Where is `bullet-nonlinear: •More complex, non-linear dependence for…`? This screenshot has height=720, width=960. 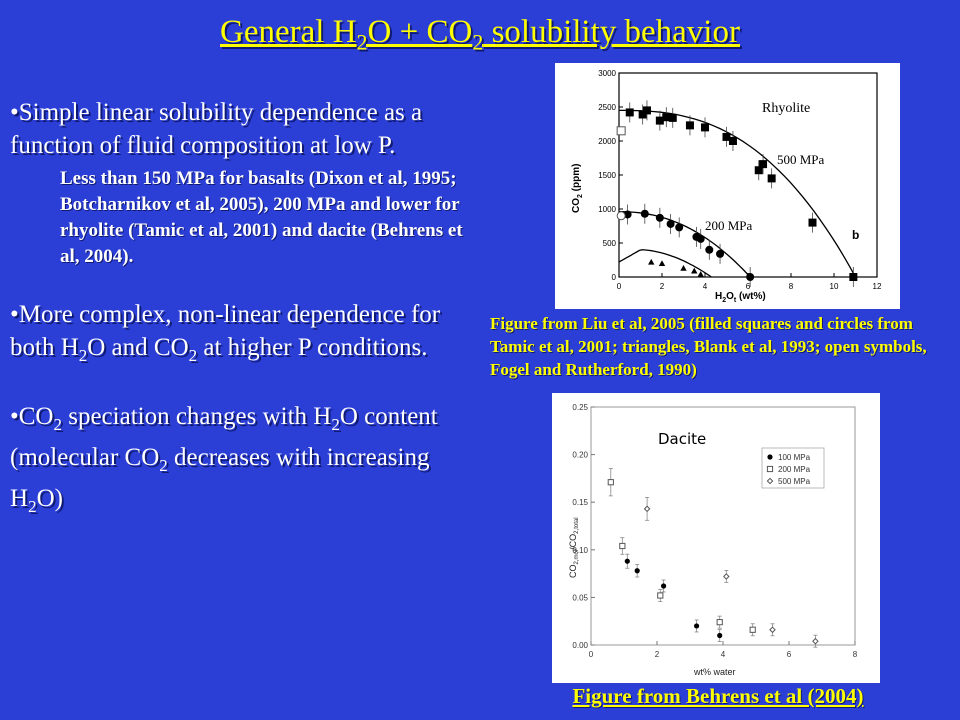
bullet-nonlinear: •More complex, non-linear dependence for… is located at coordinates (225, 333).